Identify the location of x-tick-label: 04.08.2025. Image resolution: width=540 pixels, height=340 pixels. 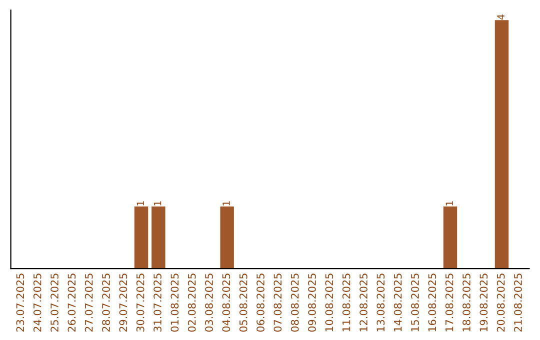
(226, 303).